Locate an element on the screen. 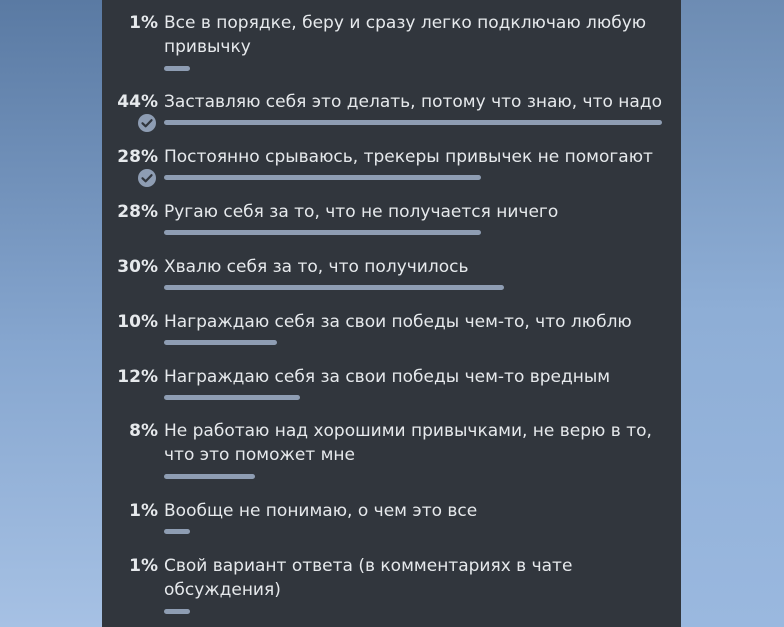  option-percent: 8% is located at coordinates (143, 431).